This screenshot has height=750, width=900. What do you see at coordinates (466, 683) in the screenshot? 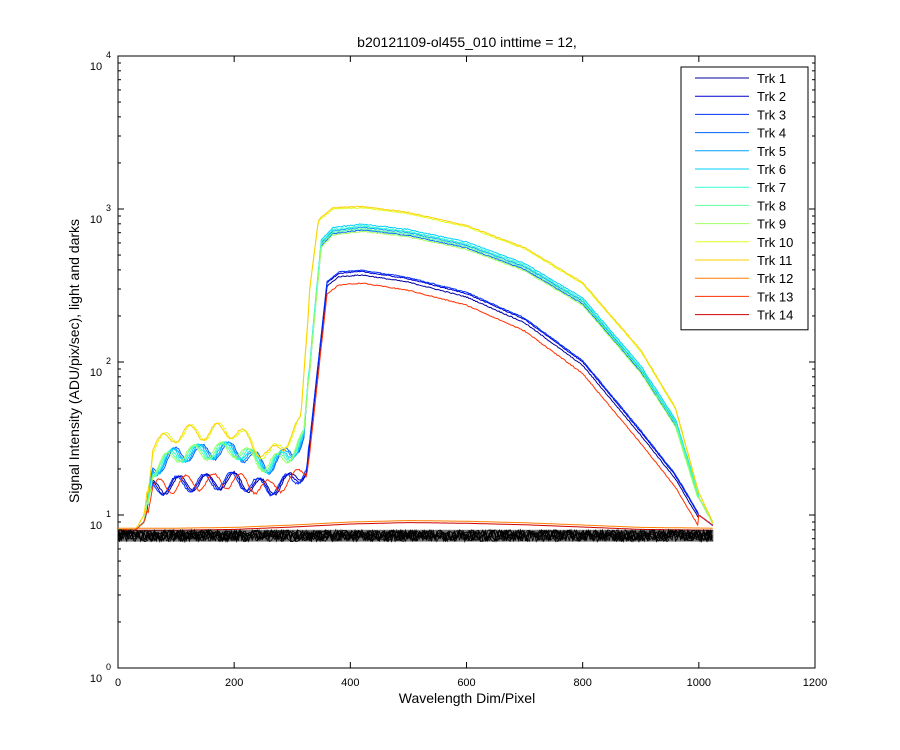
I see `x-tick-label: 600` at bounding box center [466, 683].